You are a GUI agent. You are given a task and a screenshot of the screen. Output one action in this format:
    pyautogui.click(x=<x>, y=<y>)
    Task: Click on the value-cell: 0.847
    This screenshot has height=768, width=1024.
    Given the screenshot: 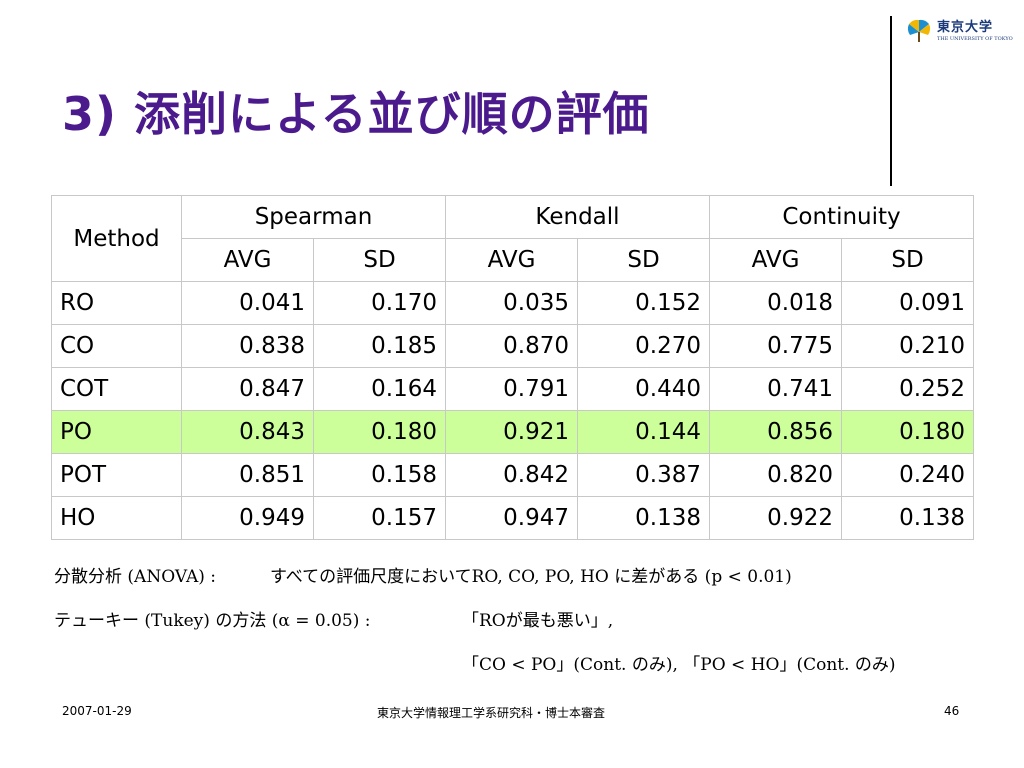 What is the action you would take?
    pyautogui.click(x=247, y=389)
    